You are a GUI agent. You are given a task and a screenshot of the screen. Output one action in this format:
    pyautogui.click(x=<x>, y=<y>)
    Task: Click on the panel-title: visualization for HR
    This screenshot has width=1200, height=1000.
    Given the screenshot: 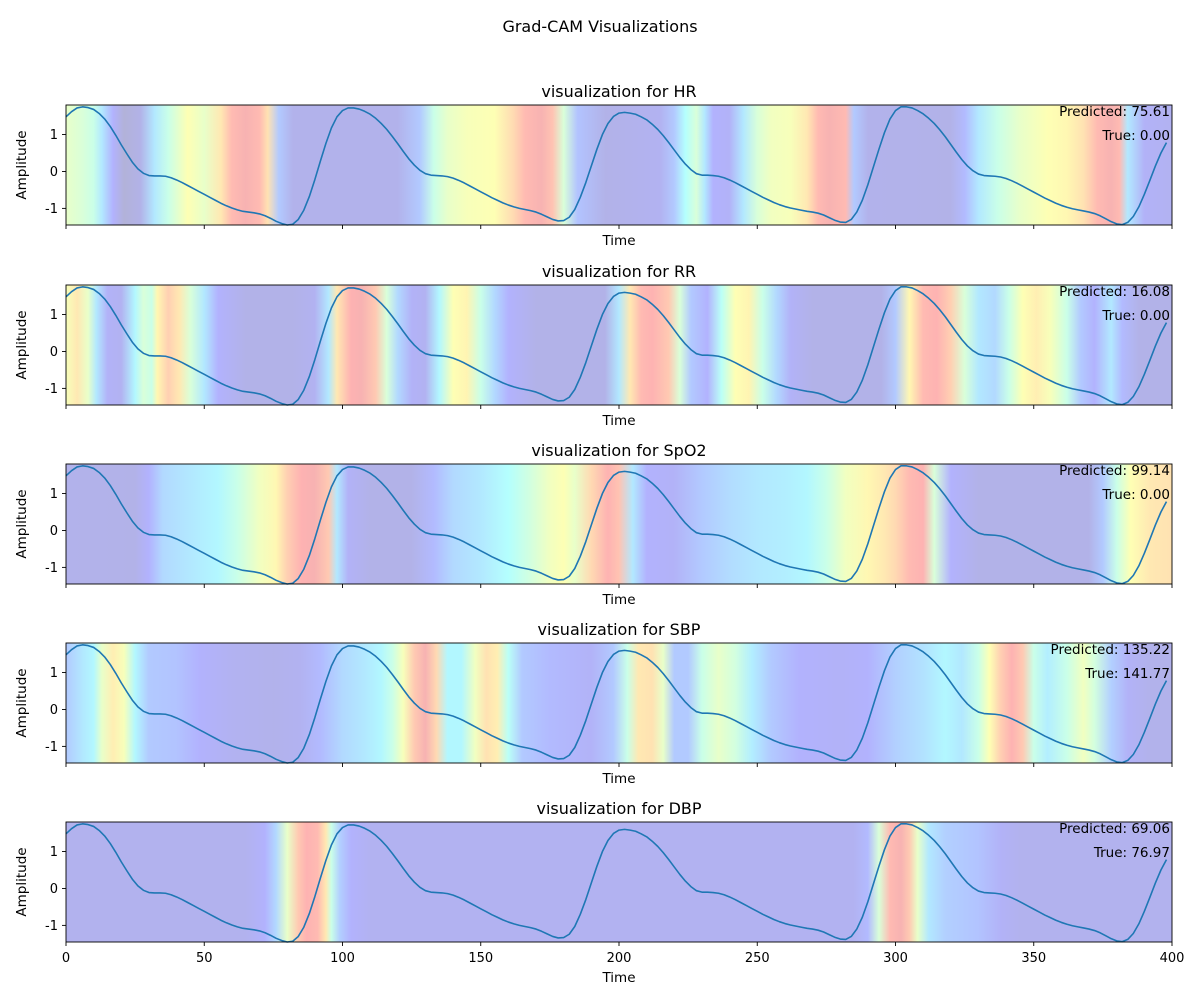 What is the action you would take?
    pyautogui.click(x=618, y=91)
    